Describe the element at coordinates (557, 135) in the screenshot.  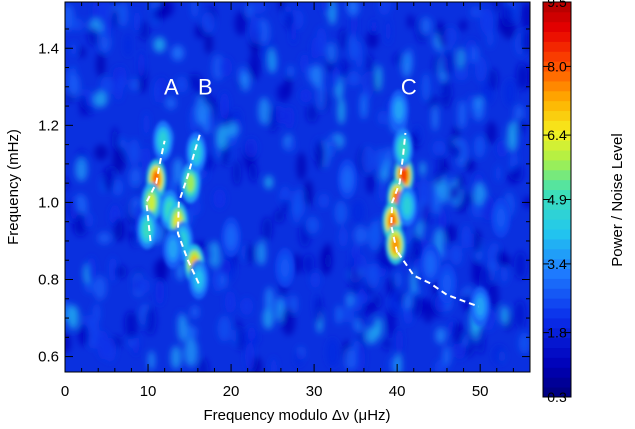
I see `colorbar-tick-label: 6.4` at that location.